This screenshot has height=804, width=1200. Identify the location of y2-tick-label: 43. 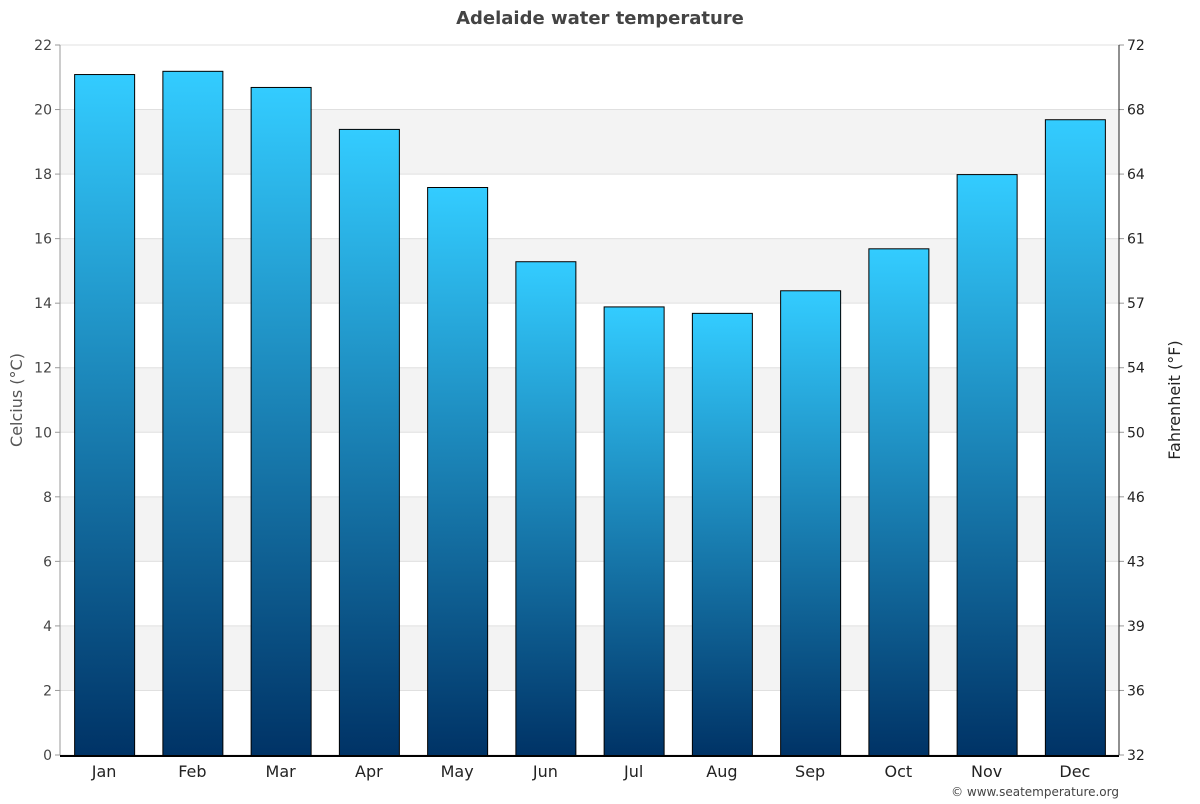
(1136, 562).